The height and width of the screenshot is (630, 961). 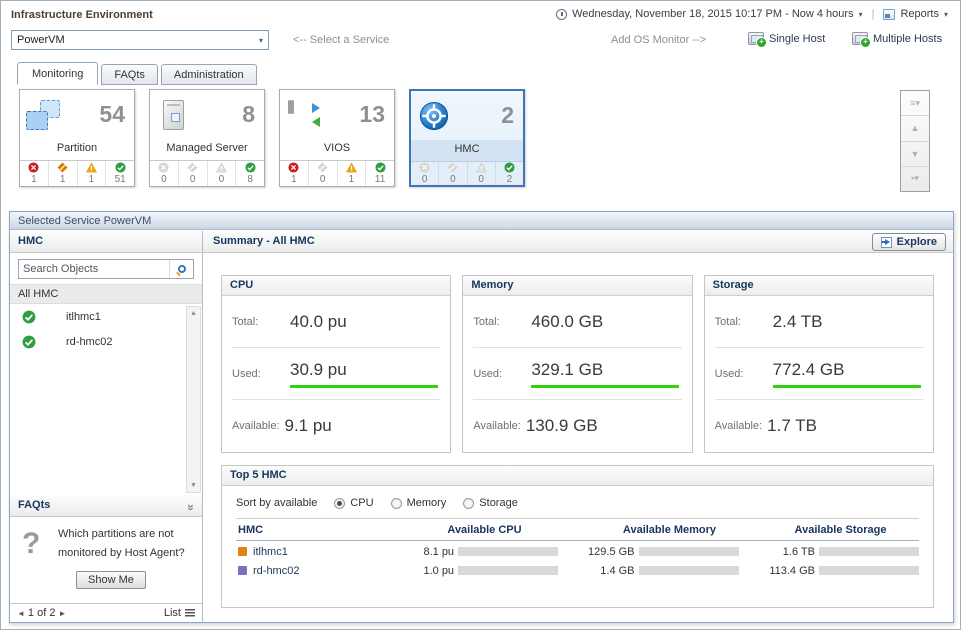 I want to click on sort-label: Sort by available, so click(x=277, y=503).